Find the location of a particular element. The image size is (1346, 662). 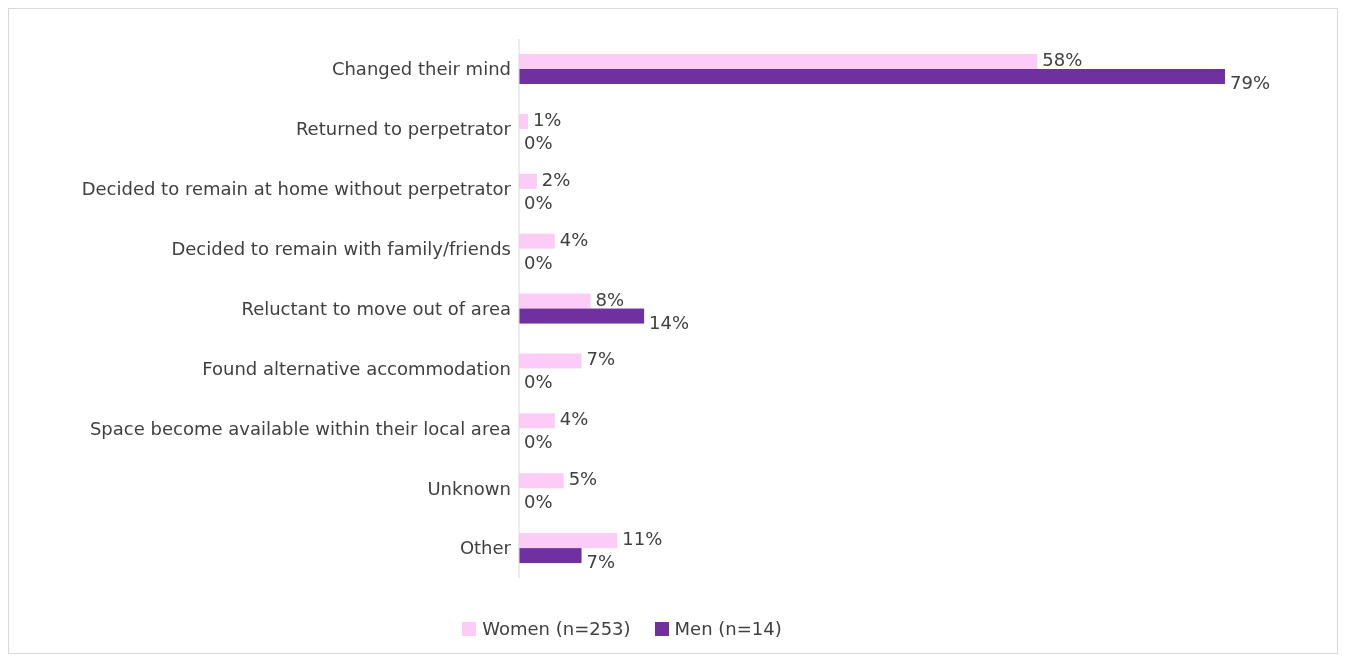

data-label: 14% is located at coordinates (669, 322).